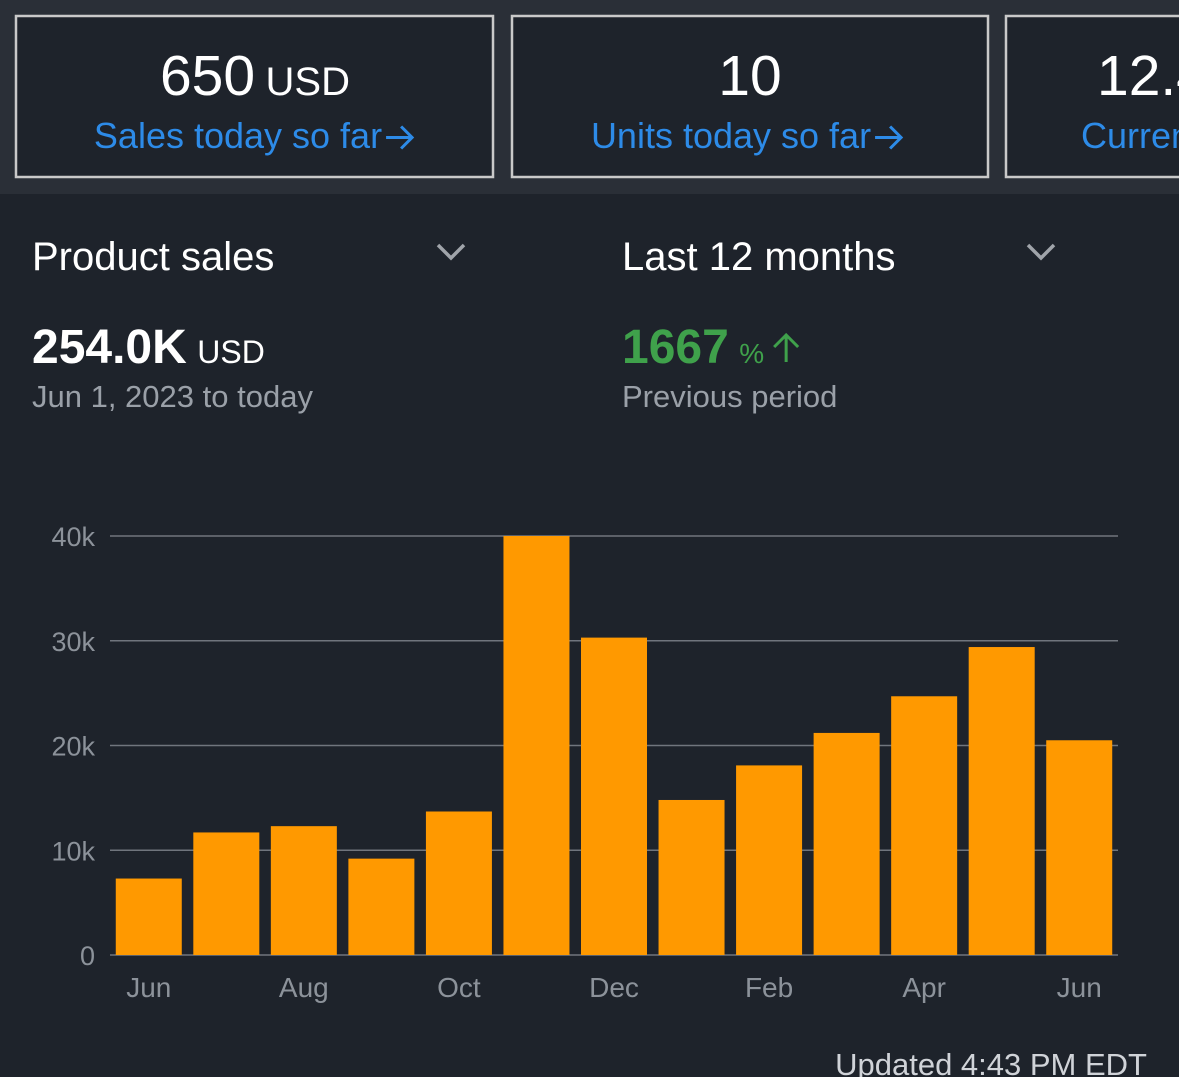 This screenshot has height=1077, width=1179. I want to click on y-tick-label: 40k, so click(73, 537).